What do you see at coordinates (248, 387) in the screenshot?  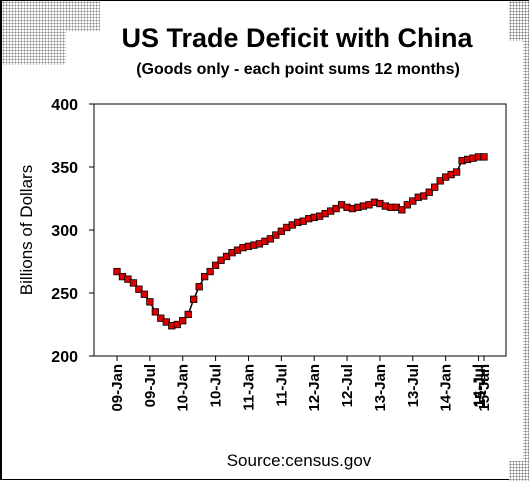 I see `x-tick-label: 11-Jan` at bounding box center [248, 387].